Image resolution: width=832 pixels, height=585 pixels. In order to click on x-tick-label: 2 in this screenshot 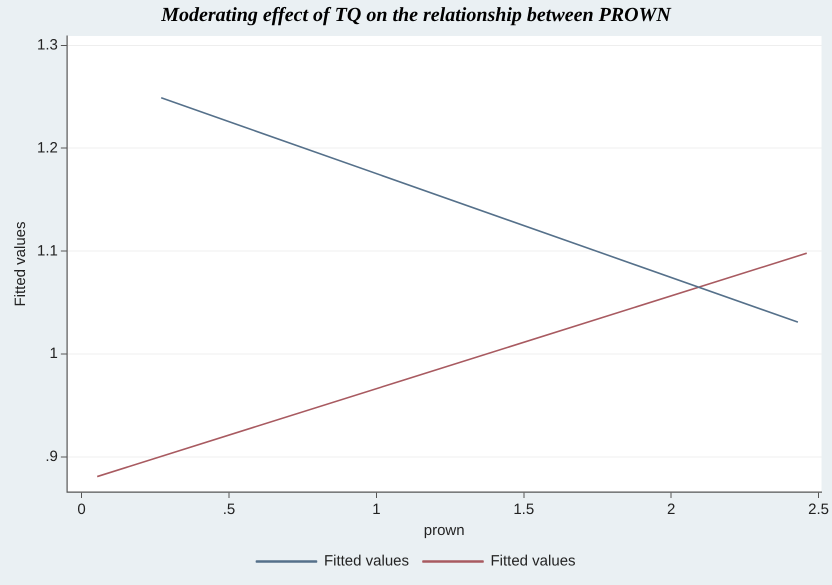, I will do `click(671, 509)`.